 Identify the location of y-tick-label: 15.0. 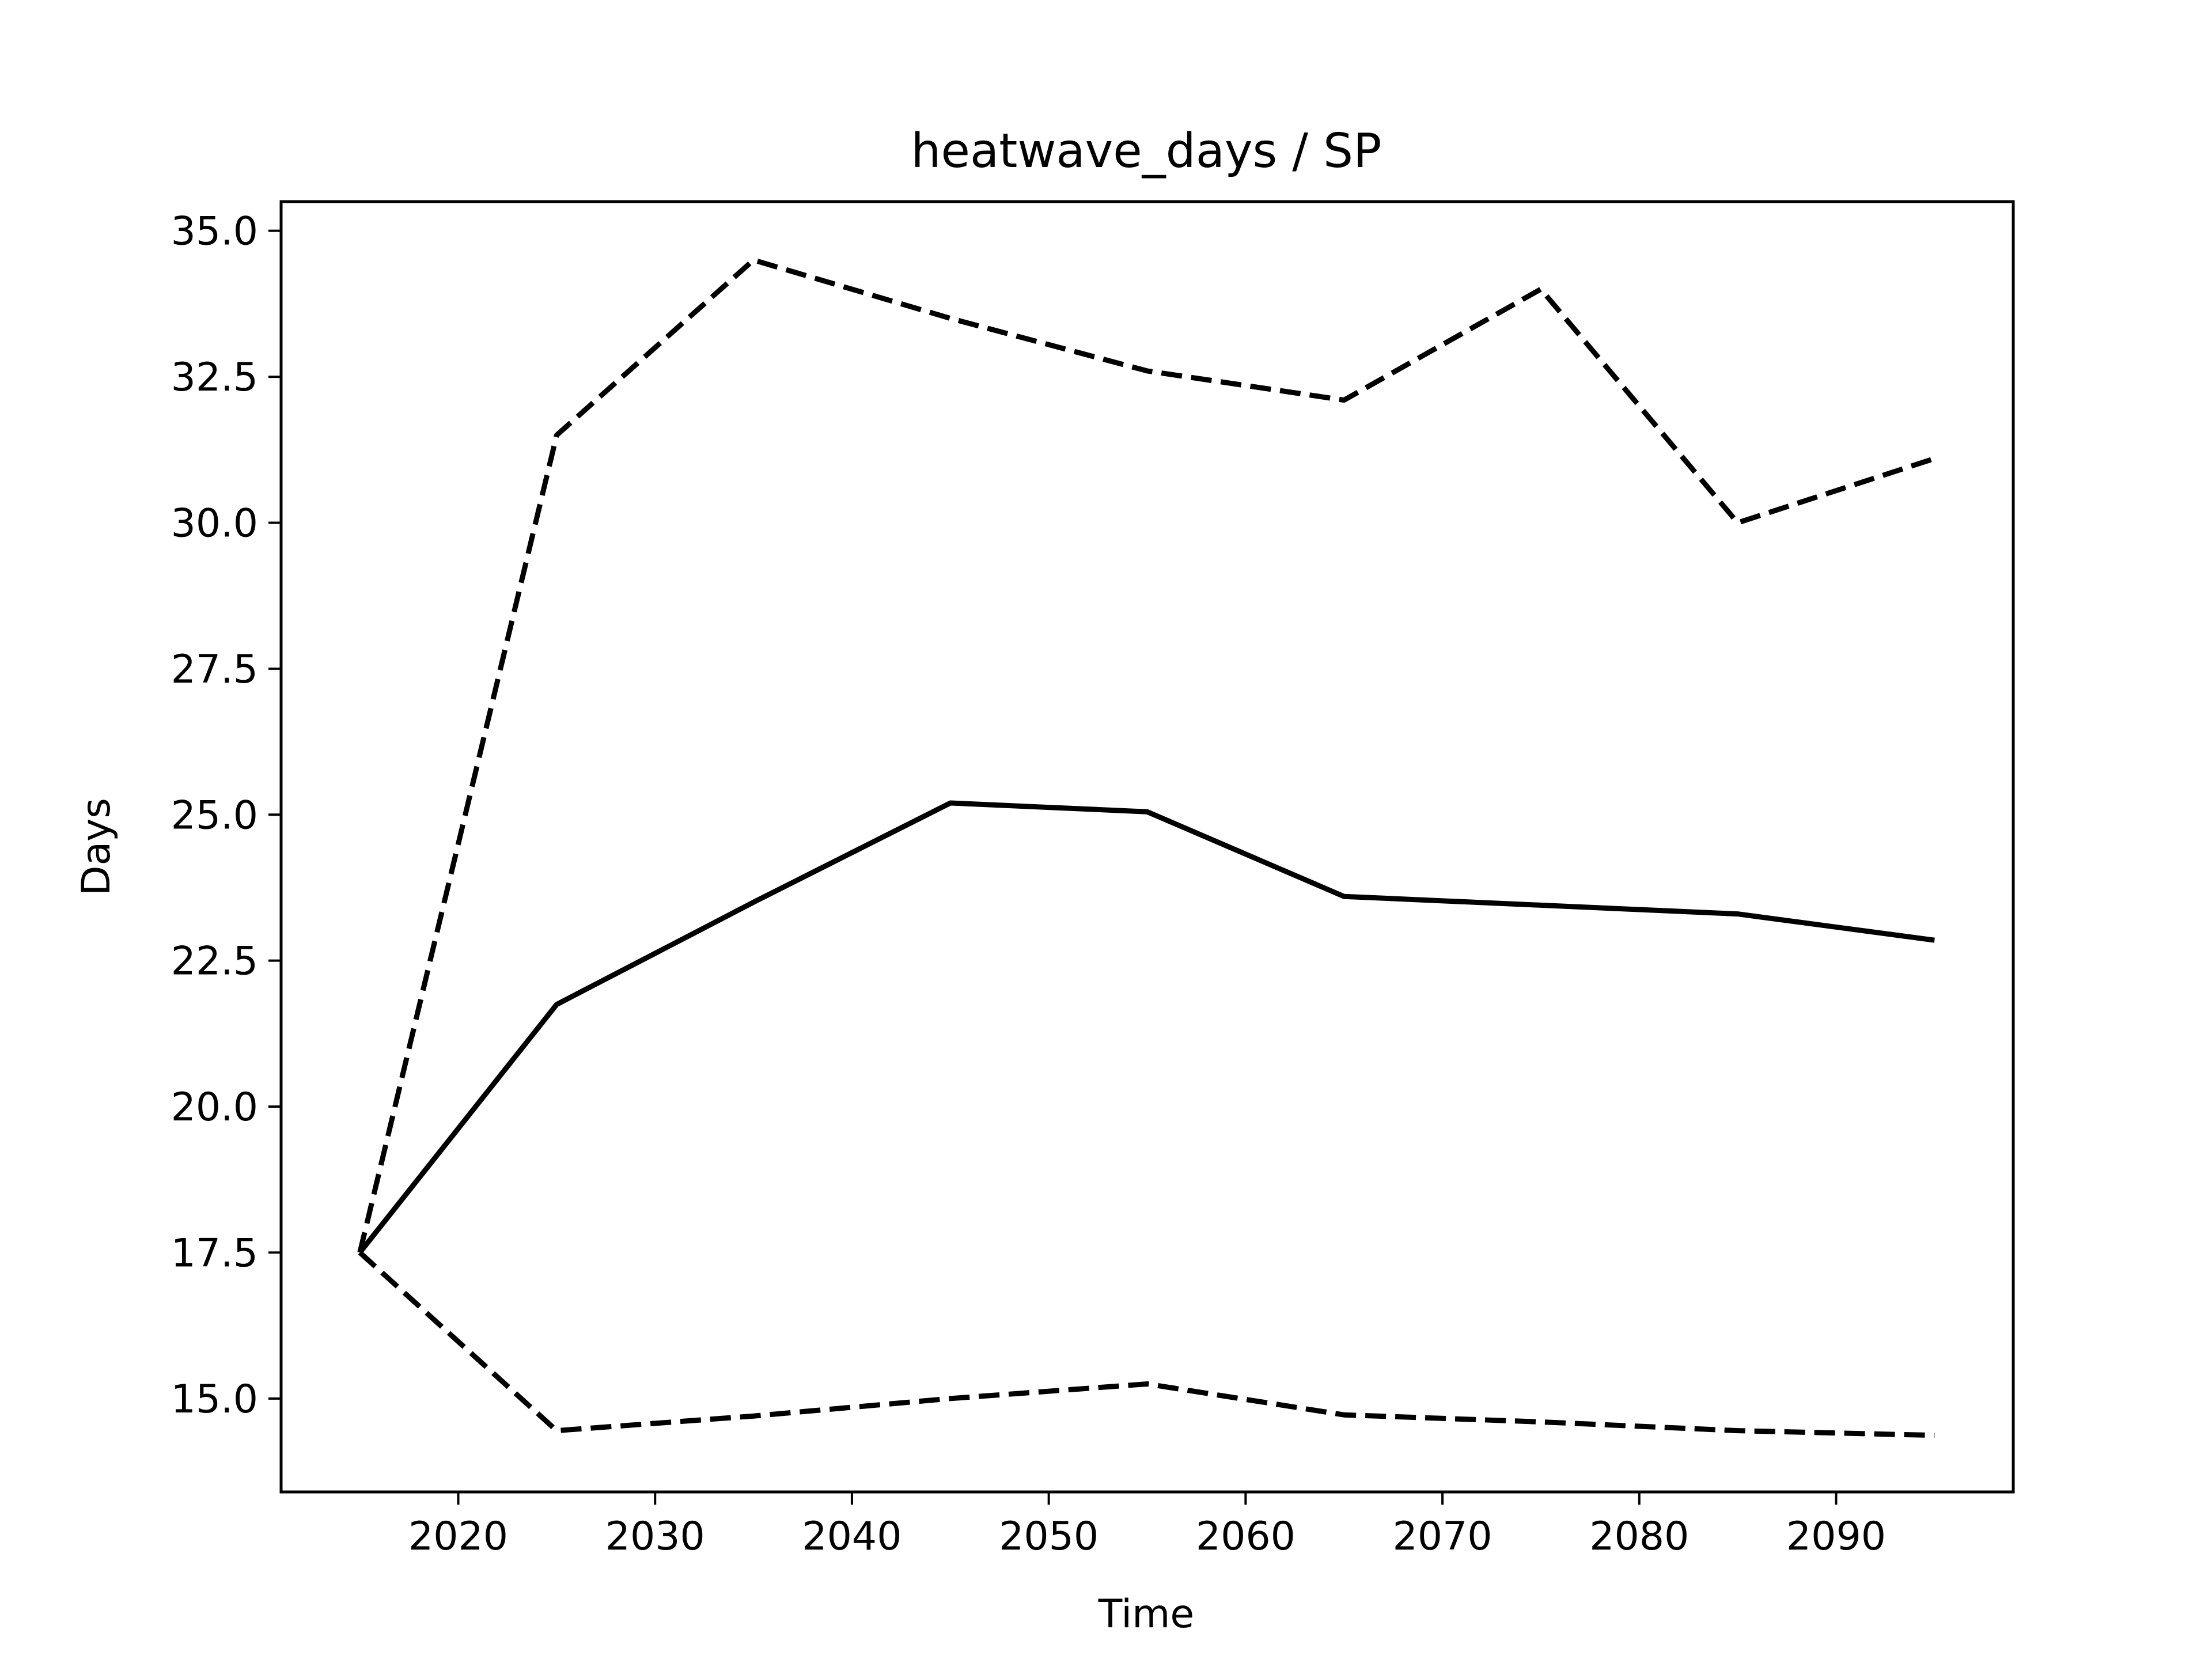
(214, 1399).